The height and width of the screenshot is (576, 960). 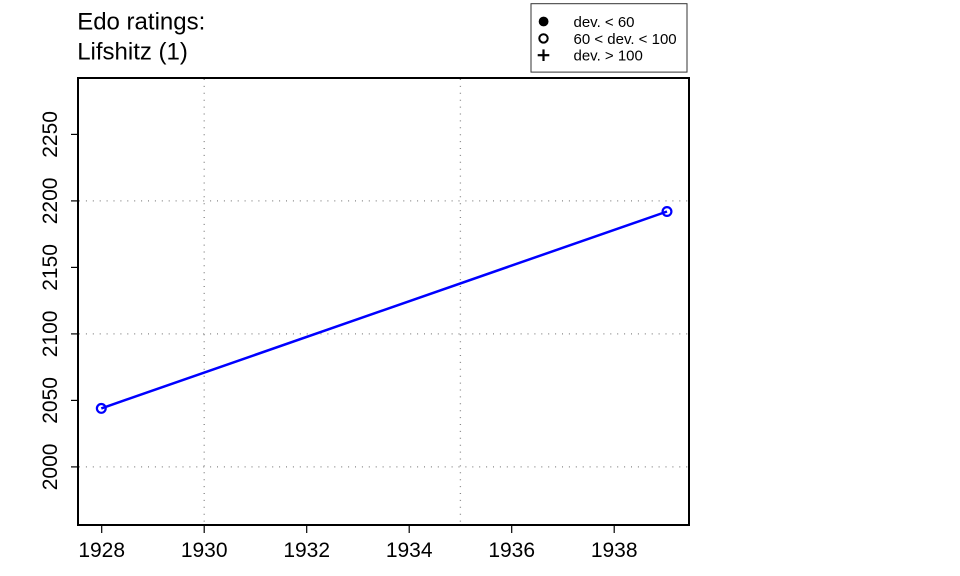 I want to click on svg-text: dev. < 60, so click(x=604, y=22).